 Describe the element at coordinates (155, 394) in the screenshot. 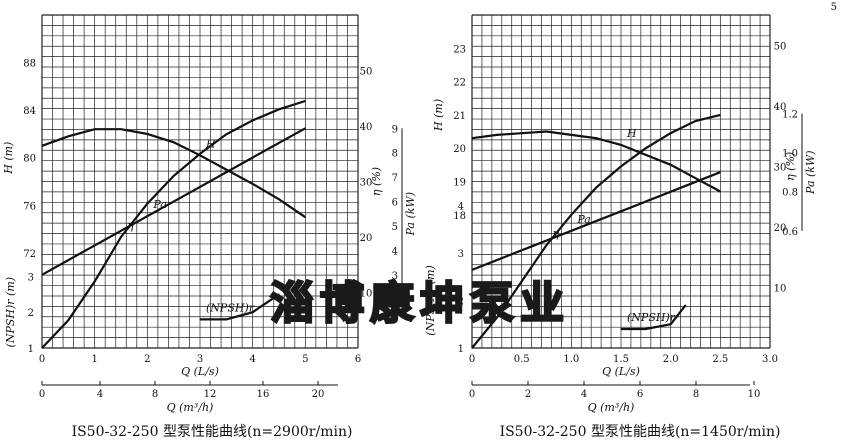

I see `x2-tick-label: 8` at that location.